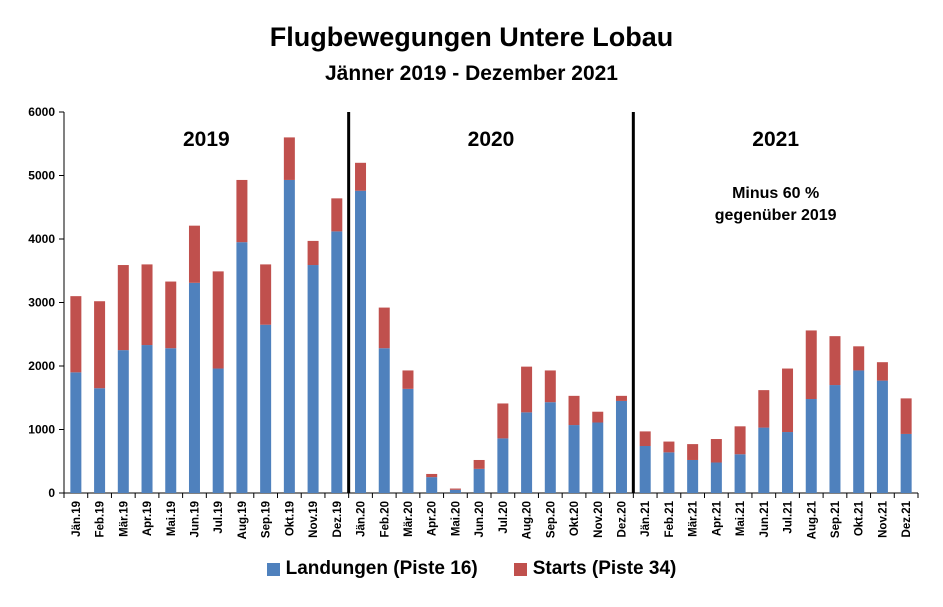 This screenshot has height=607, width=943. I want to click on year-label: 2020, so click(491, 139).